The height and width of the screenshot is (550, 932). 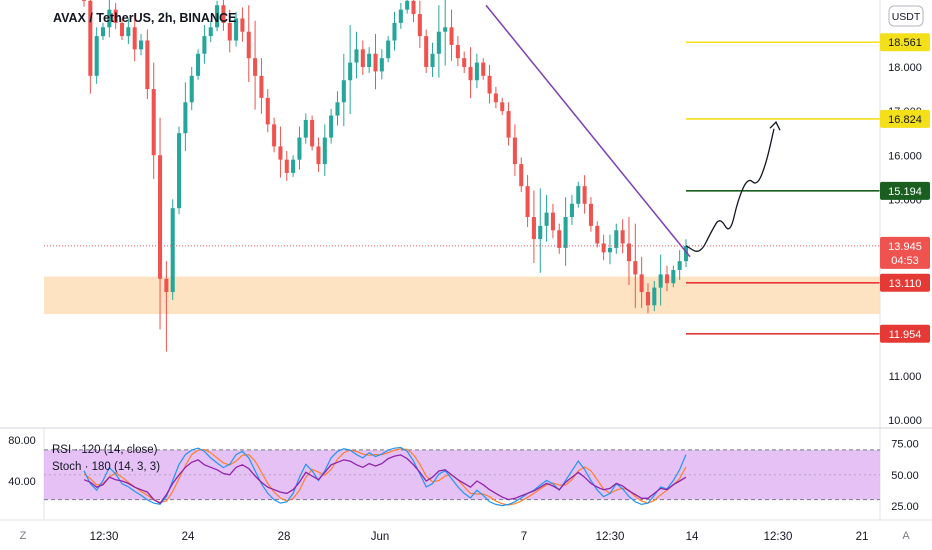 What do you see at coordinates (144, 18) in the screenshot?
I see `chart-title: AVAX / TetherUS, 2h, BINANCE` at bounding box center [144, 18].